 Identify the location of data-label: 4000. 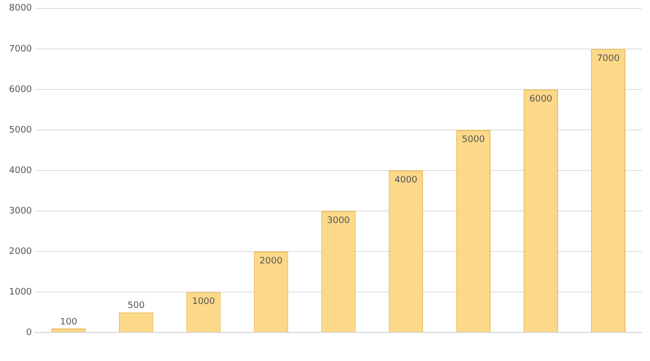
(406, 180).